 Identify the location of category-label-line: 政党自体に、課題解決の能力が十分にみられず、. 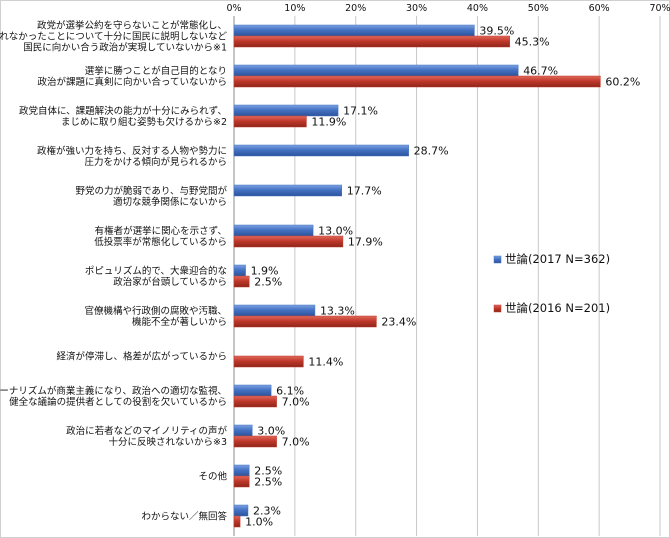
(123, 111).